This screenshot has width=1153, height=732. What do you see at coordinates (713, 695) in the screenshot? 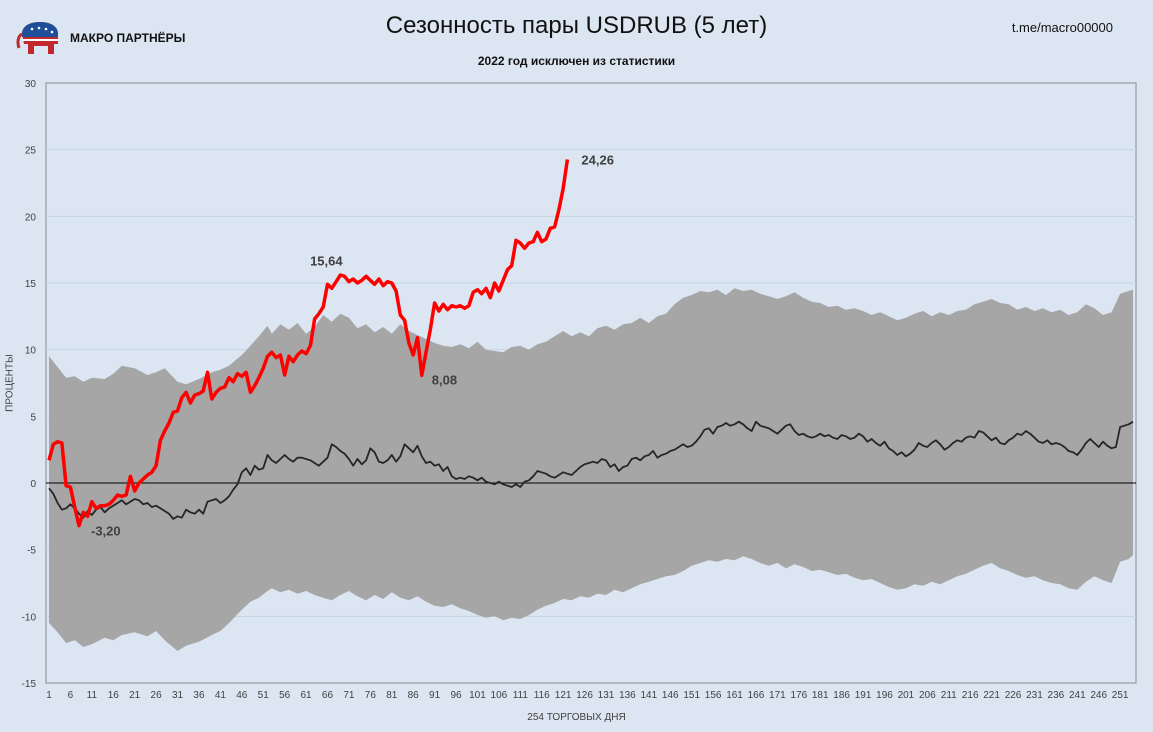
I see `x-tick-label: 156` at bounding box center [713, 695].